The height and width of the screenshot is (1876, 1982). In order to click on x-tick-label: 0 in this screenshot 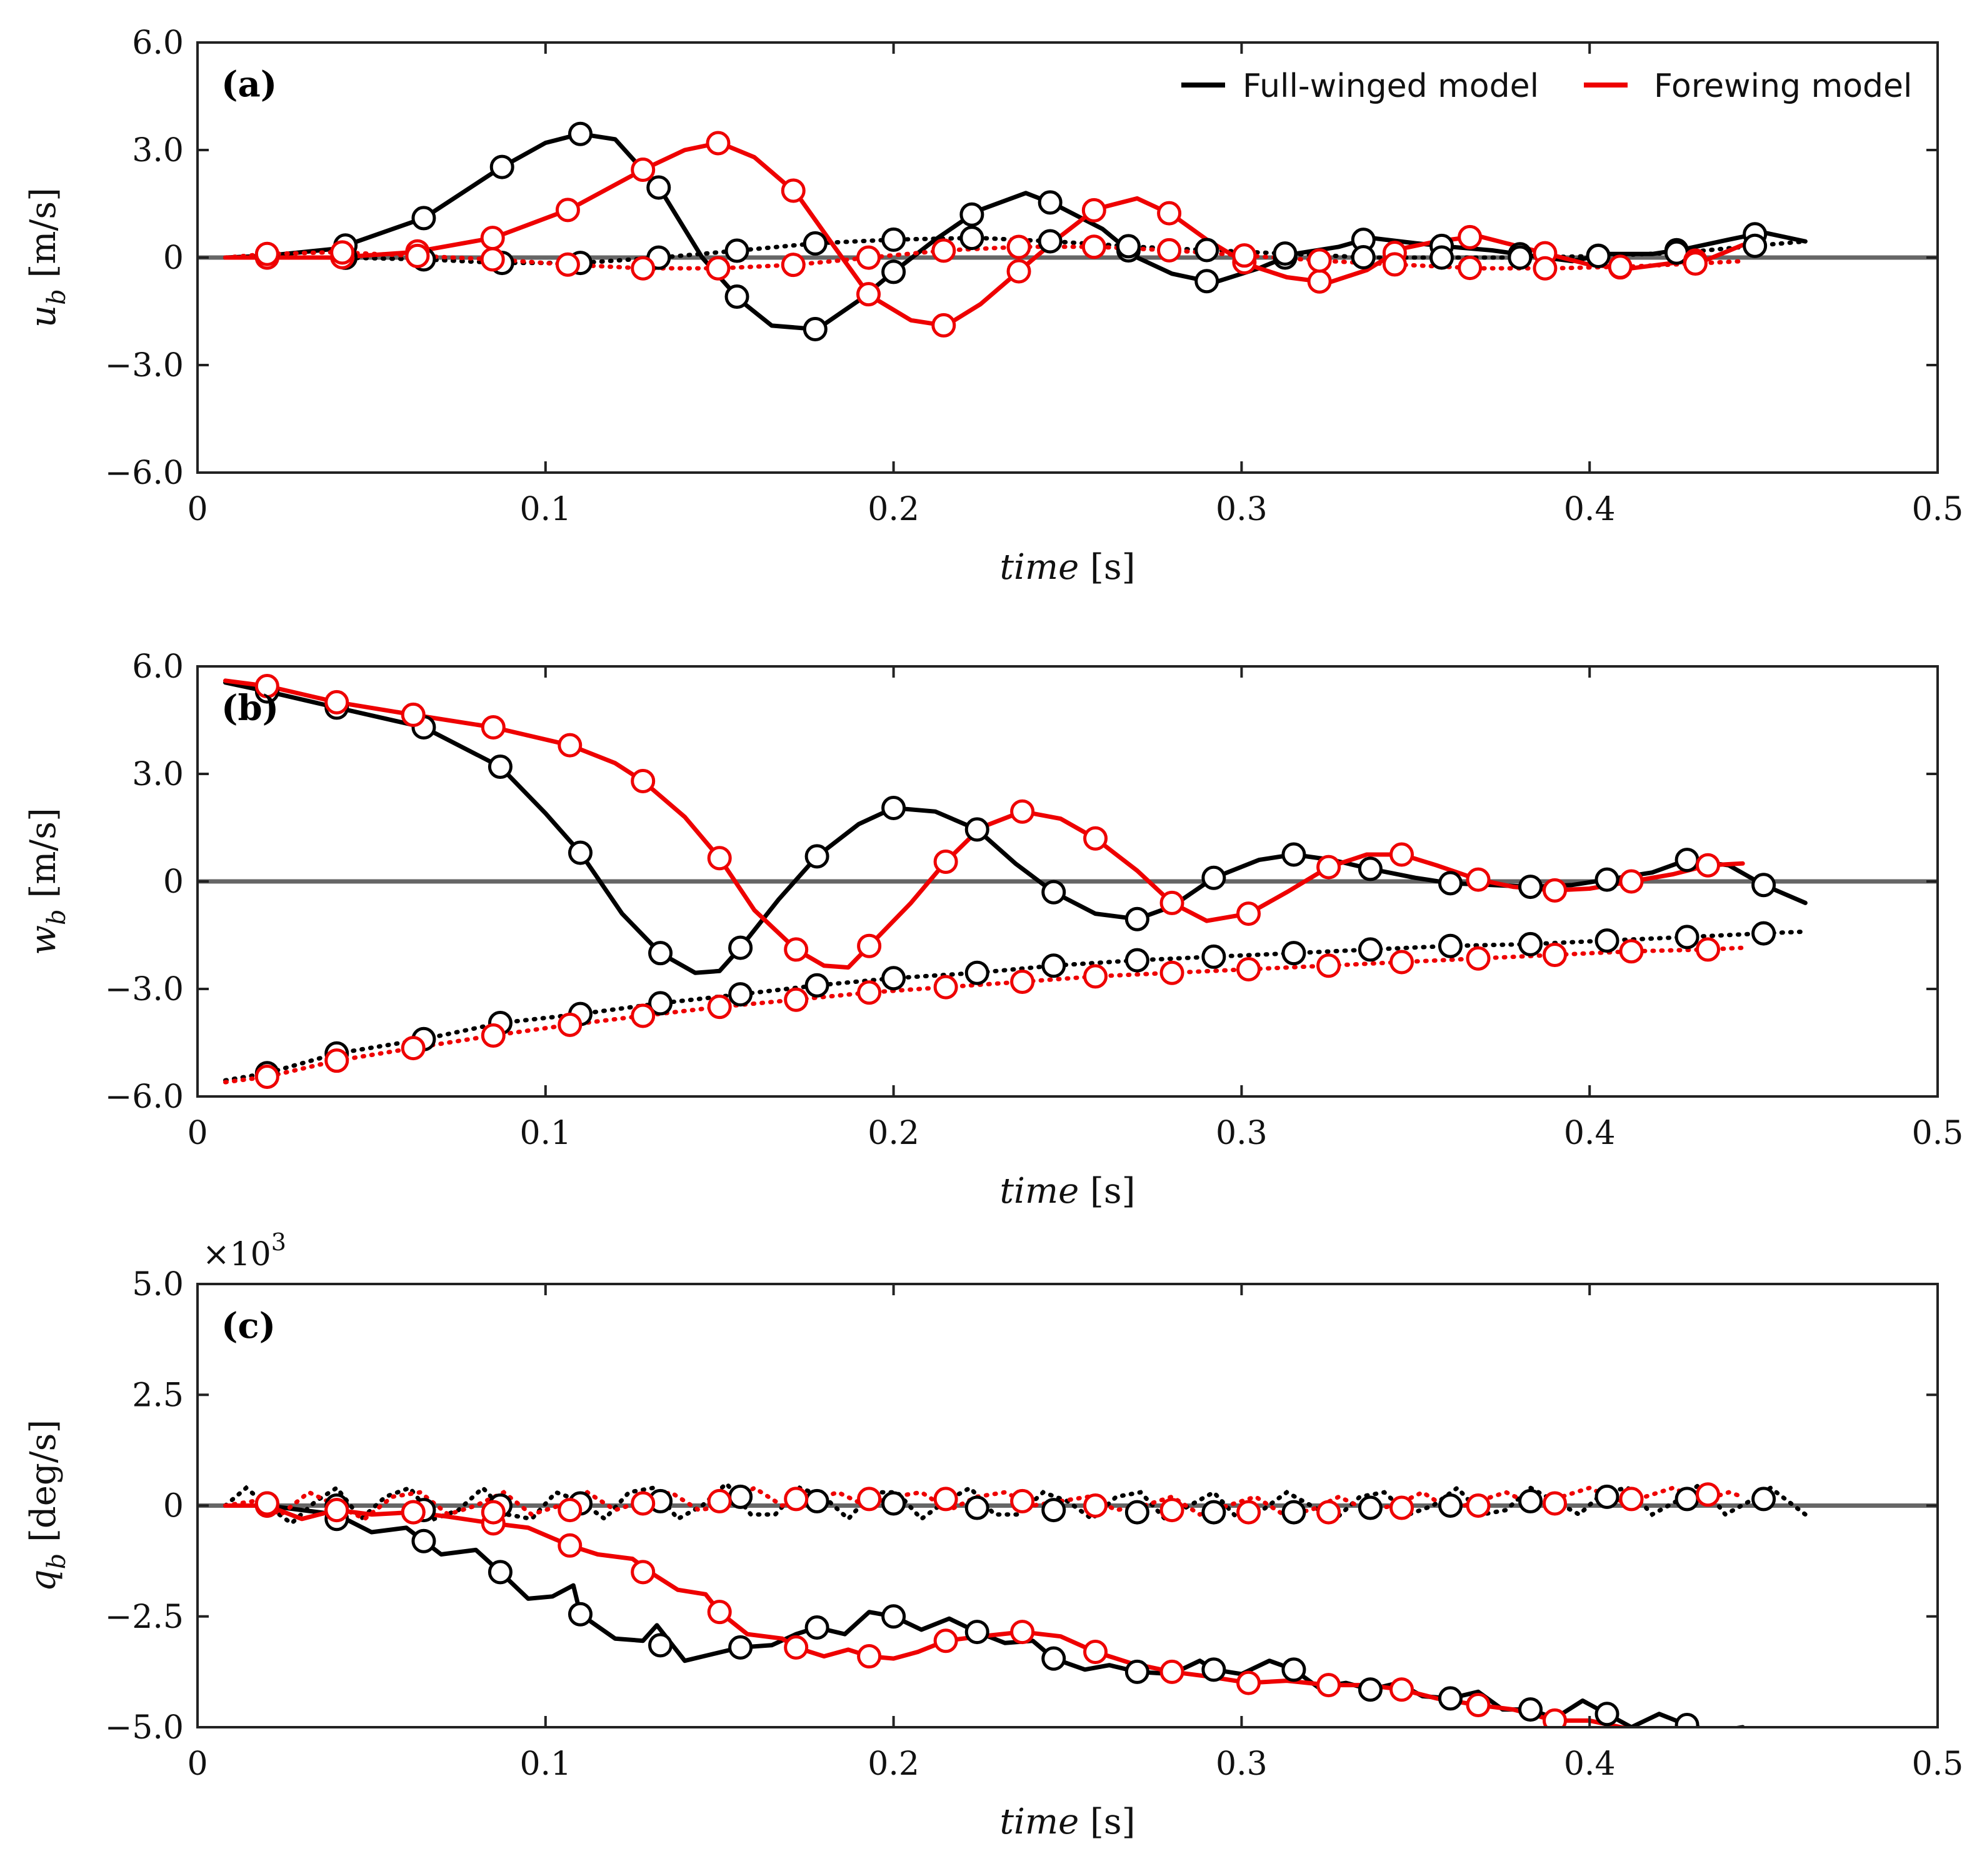, I will do `click(198, 509)`.